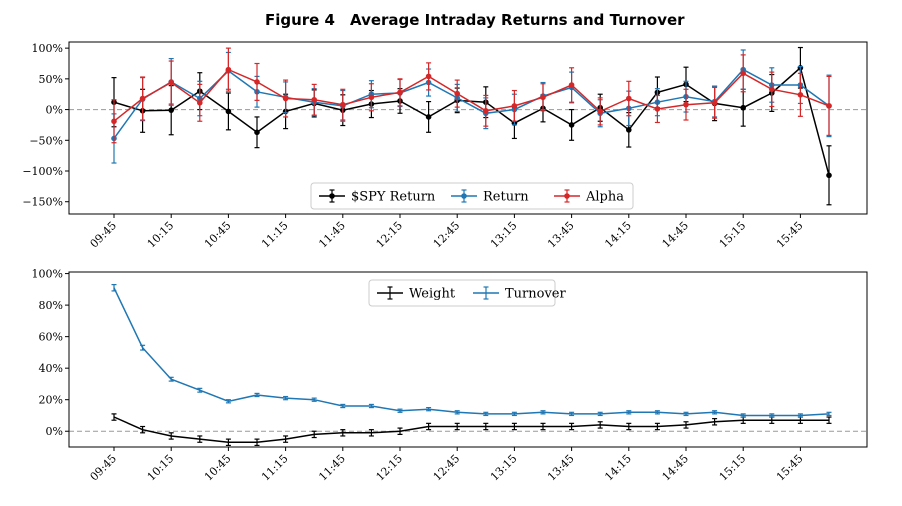 This screenshot has height=506, width=902. I want to click on legend-label: Weight, so click(432, 294).